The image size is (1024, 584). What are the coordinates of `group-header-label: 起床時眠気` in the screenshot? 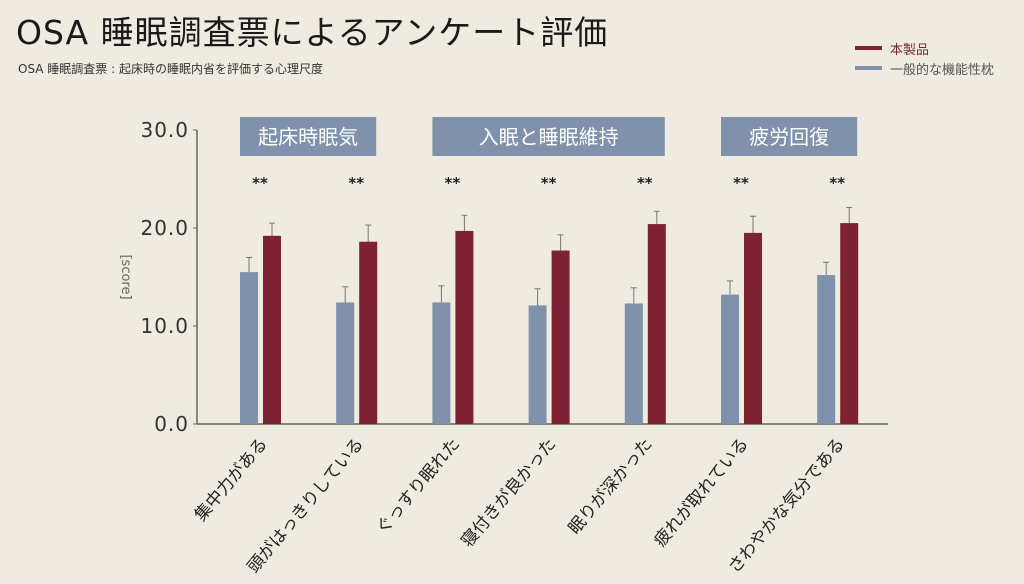 It's located at (308, 137).